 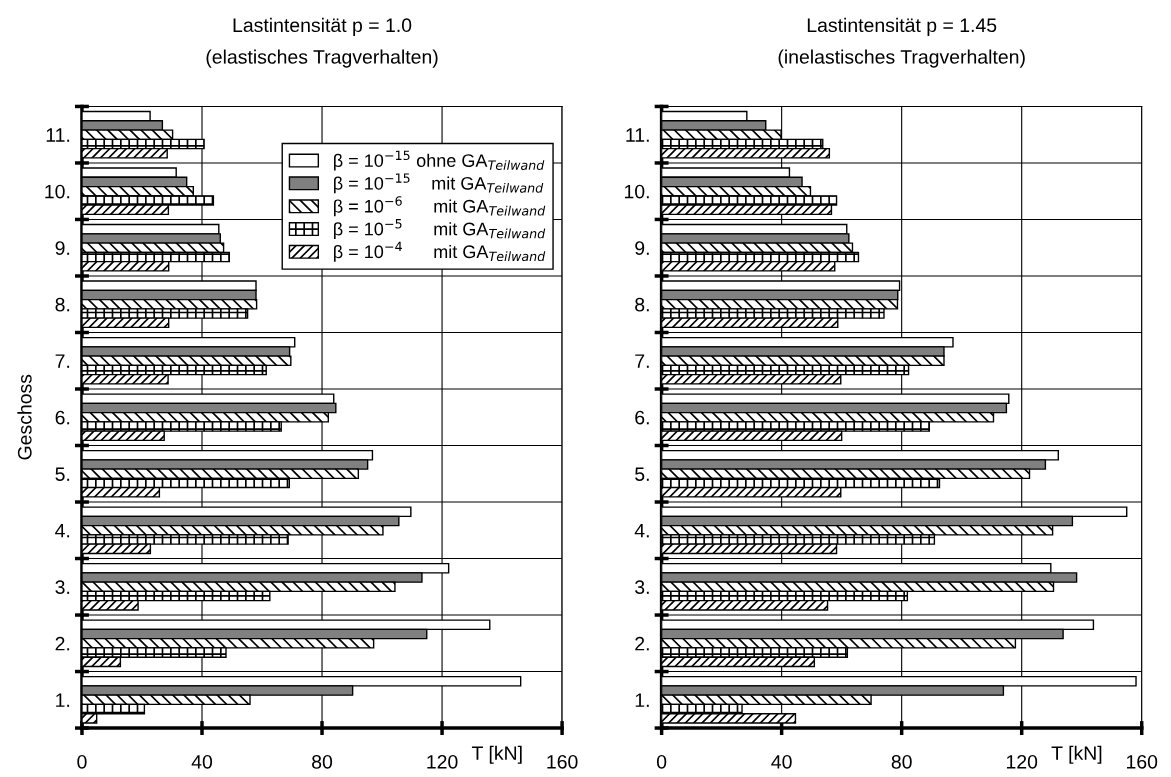 What do you see at coordinates (440, 229) in the screenshot?
I see `text: β = 10$^{−5}$ mit GA$_{Teilwand}$` at bounding box center [440, 229].